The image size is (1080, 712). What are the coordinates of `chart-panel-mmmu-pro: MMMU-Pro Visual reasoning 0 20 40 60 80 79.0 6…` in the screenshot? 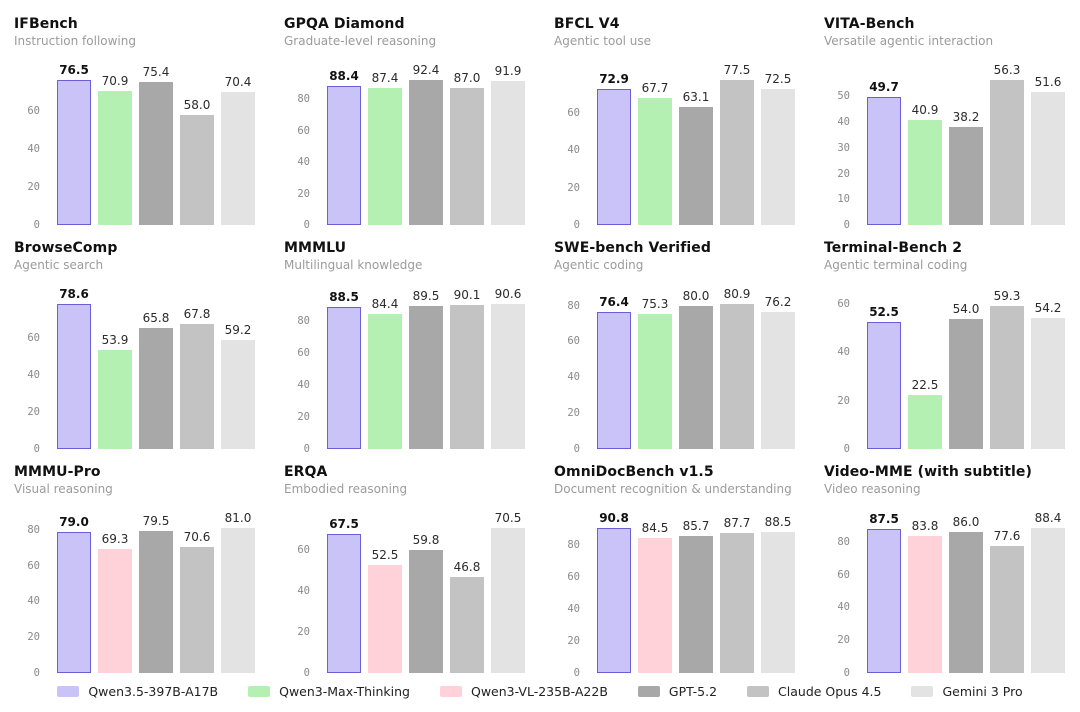 It's located at (135, 566).